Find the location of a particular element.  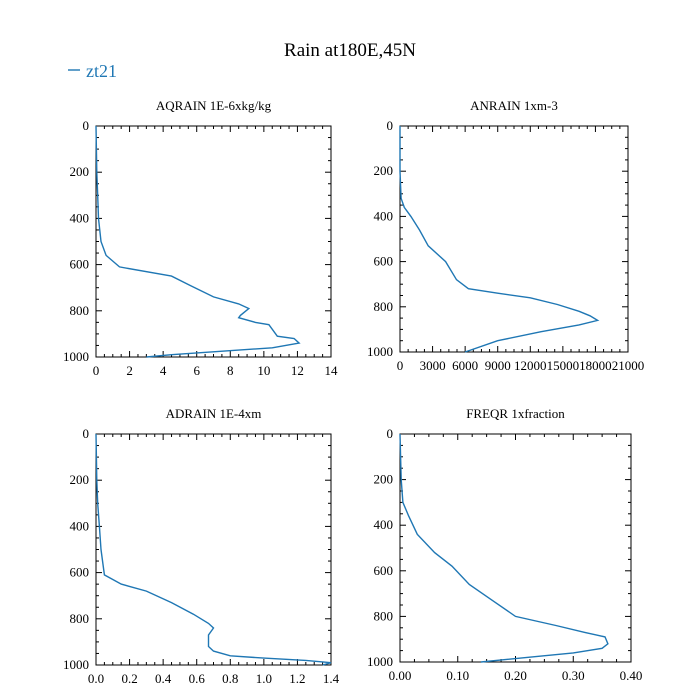

anrain-ytick-label: 800 is located at coordinates (384, 306).